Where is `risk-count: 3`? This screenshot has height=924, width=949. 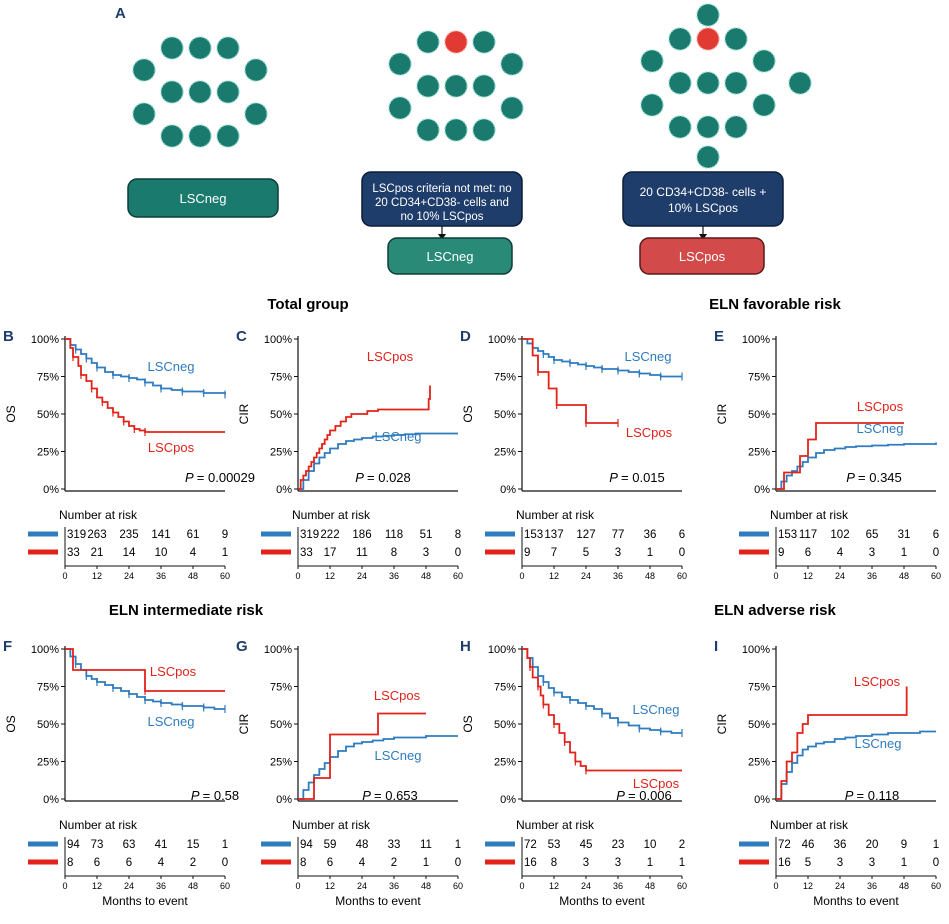 risk-count: 3 is located at coordinates (426, 553).